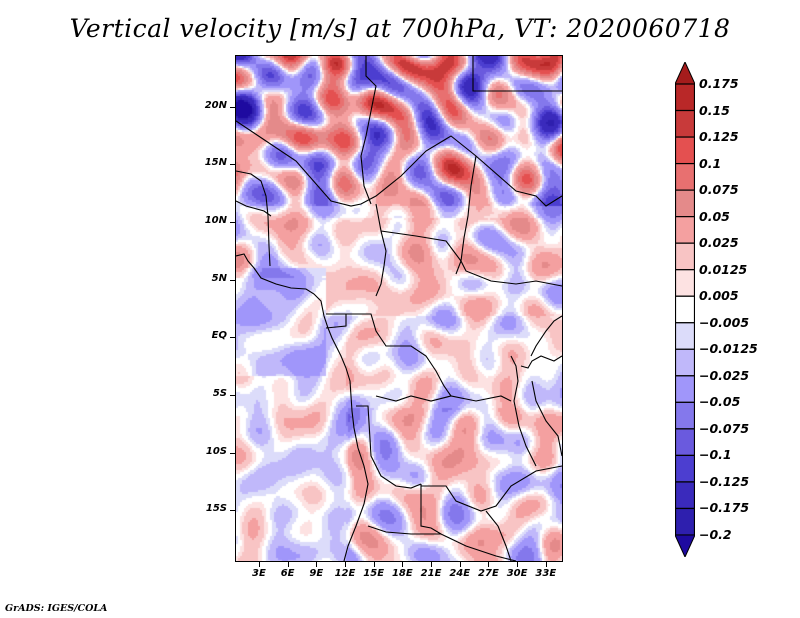  I want to click on colorbar-label: −0.175, so click(724, 508).